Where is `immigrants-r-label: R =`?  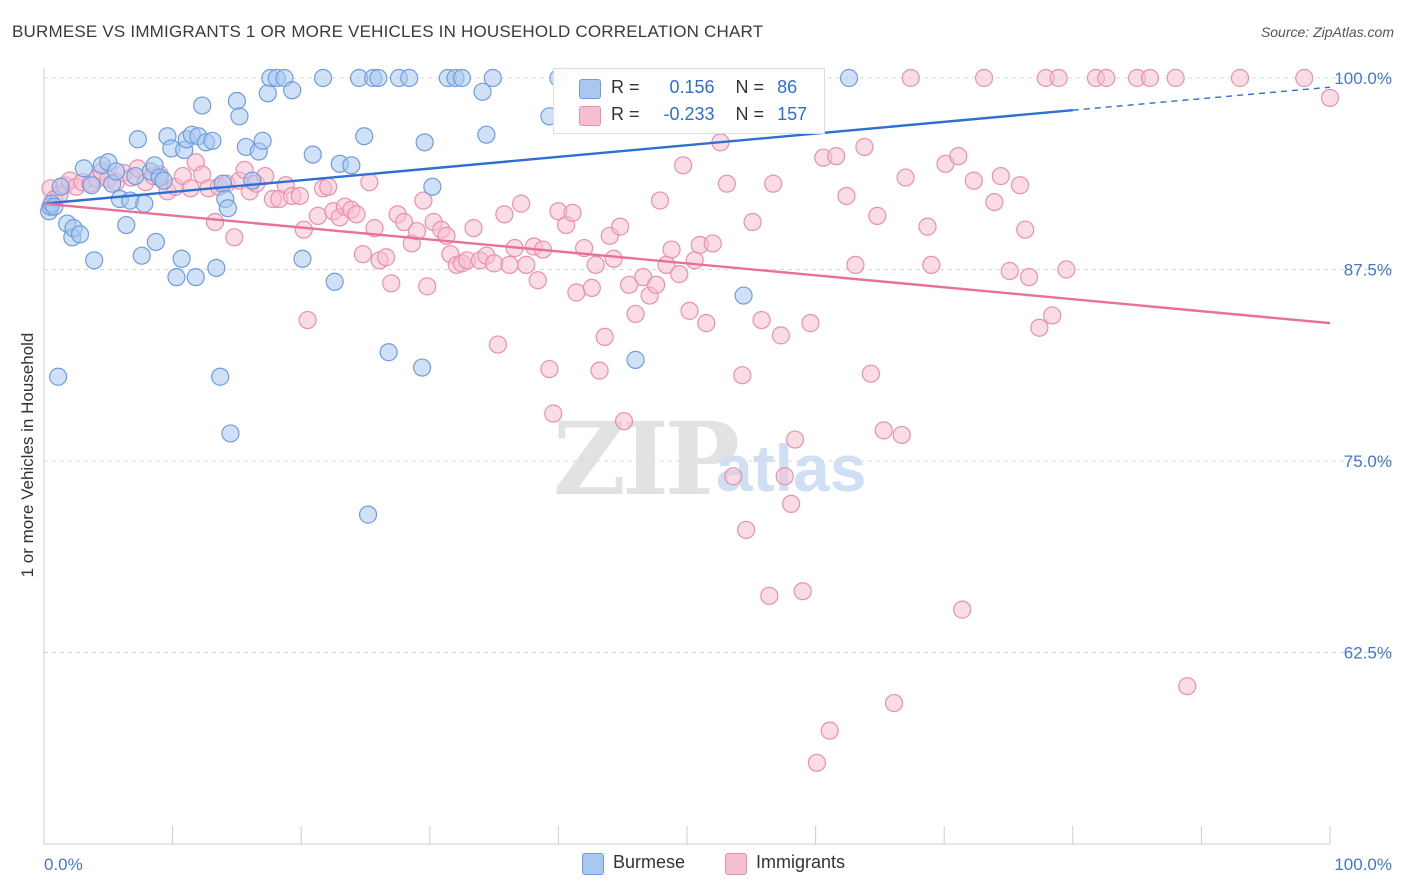 immigrants-r-label: R = is located at coordinates (625, 114).